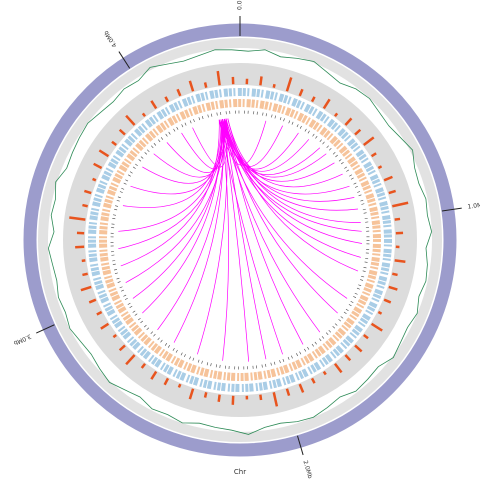 The width and height of the screenshot is (480, 480). Describe the element at coordinates (473, 206) in the screenshot. I see `tick-label: 1.0Mb` at that location.